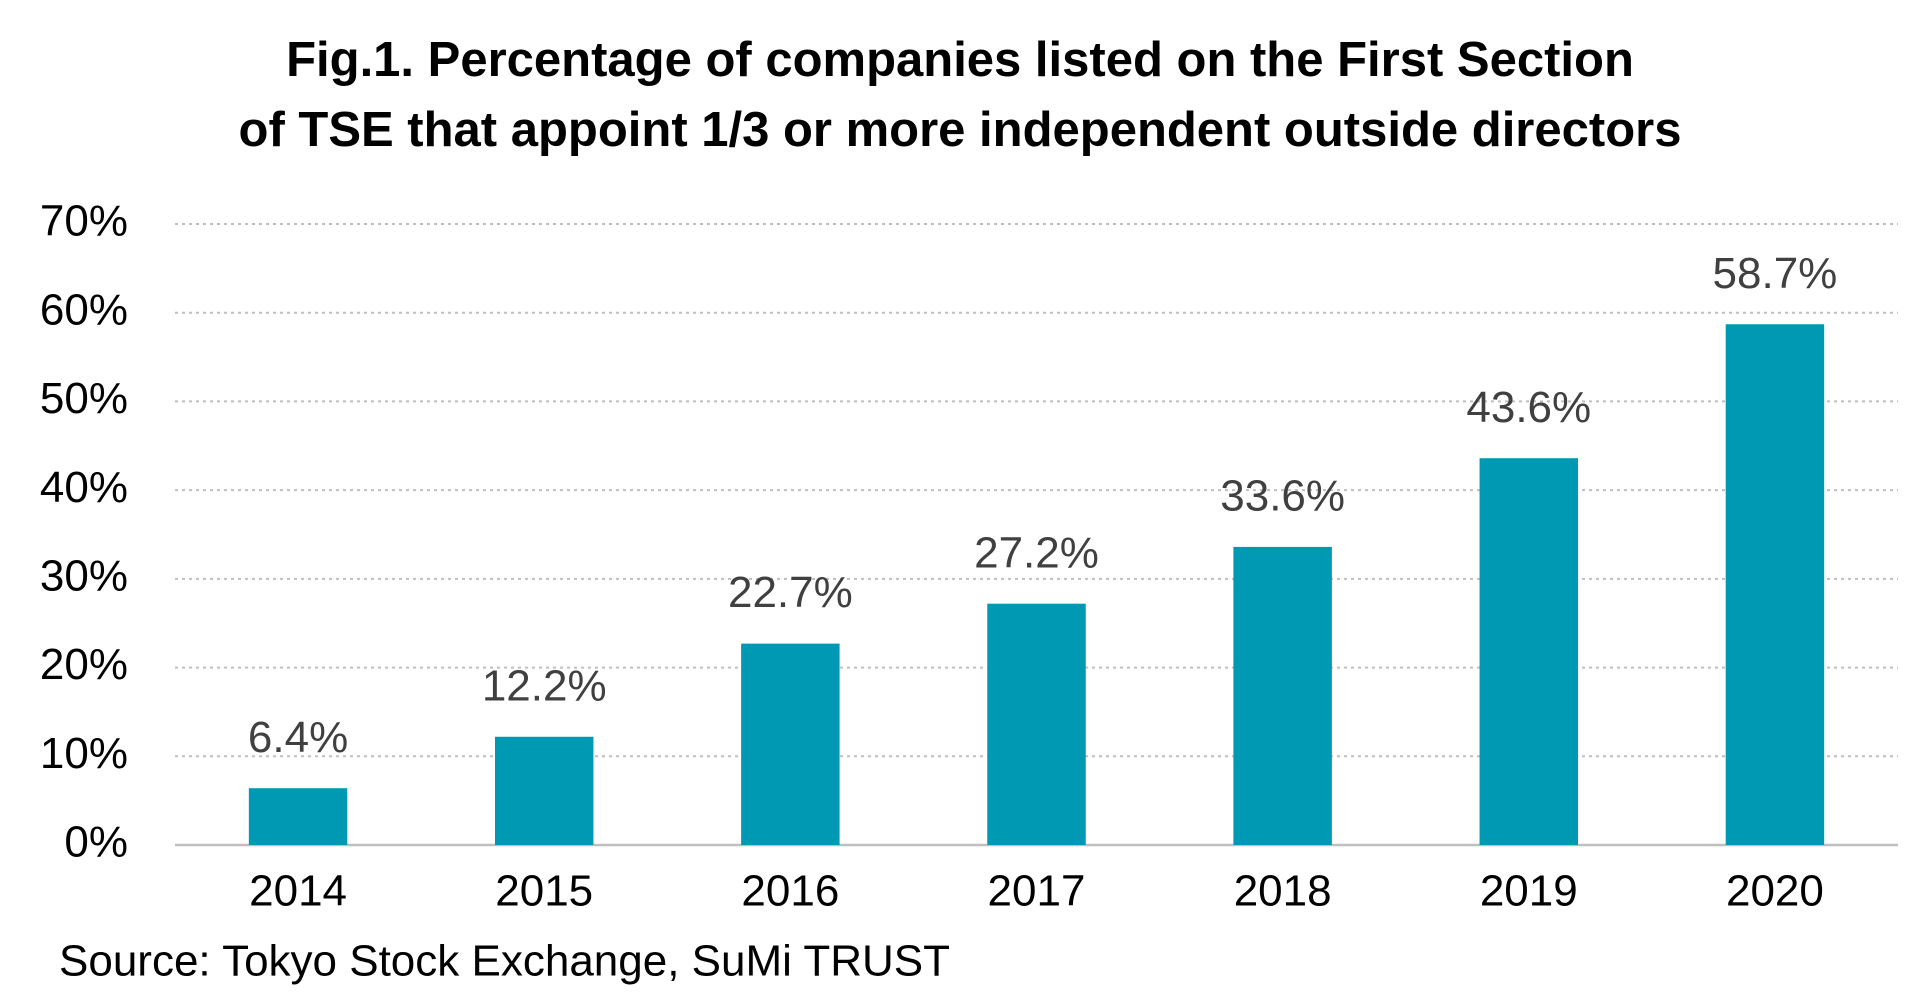  Describe the element at coordinates (96, 842) in the screenshot. I see `y-tick-label: 0%` at that location.